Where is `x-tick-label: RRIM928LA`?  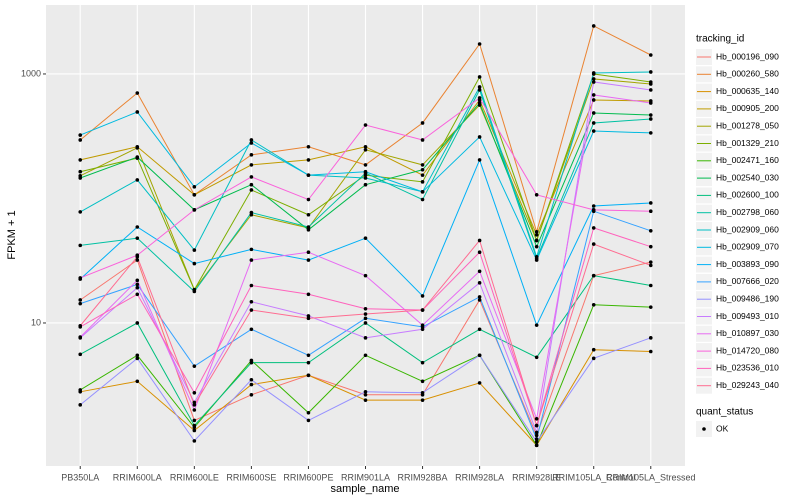 x-tick-label: RRIM928LA is located at coordinates (479, 477).